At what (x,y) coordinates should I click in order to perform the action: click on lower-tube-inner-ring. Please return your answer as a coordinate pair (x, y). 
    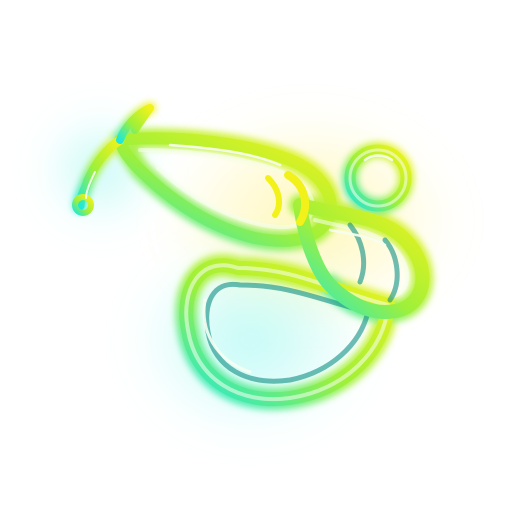
    Looking at the image, I should click on (287, 332).